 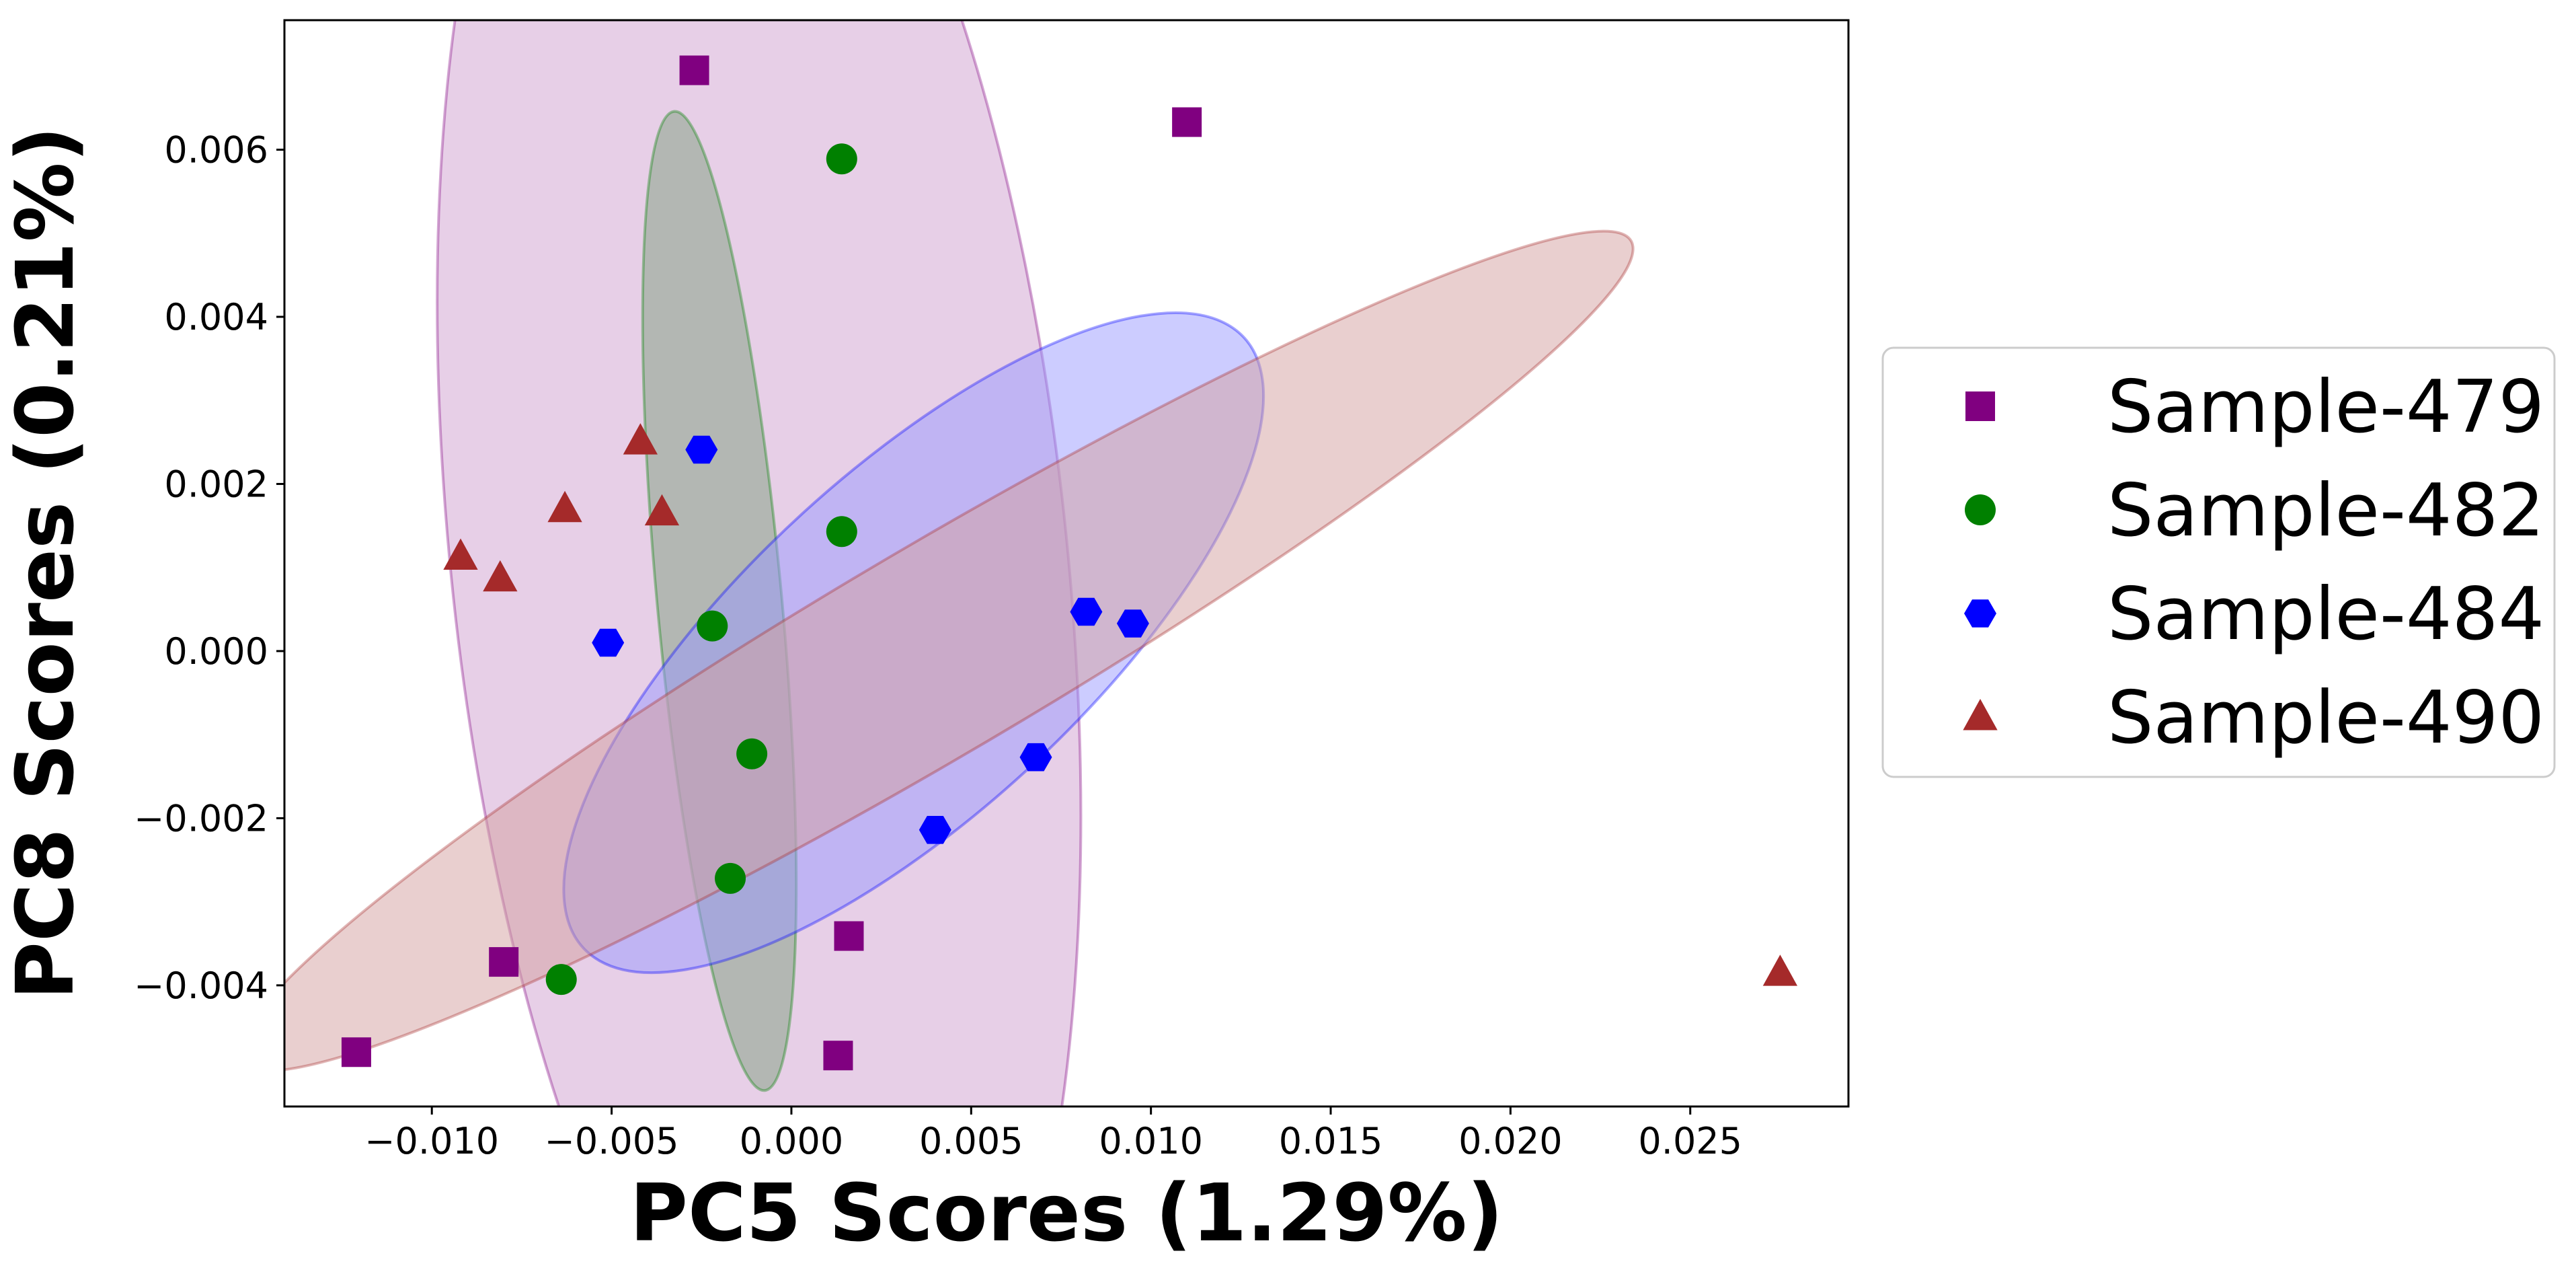 I want to click on x-tick-label: −0.010, so click(x=432, y=1141).